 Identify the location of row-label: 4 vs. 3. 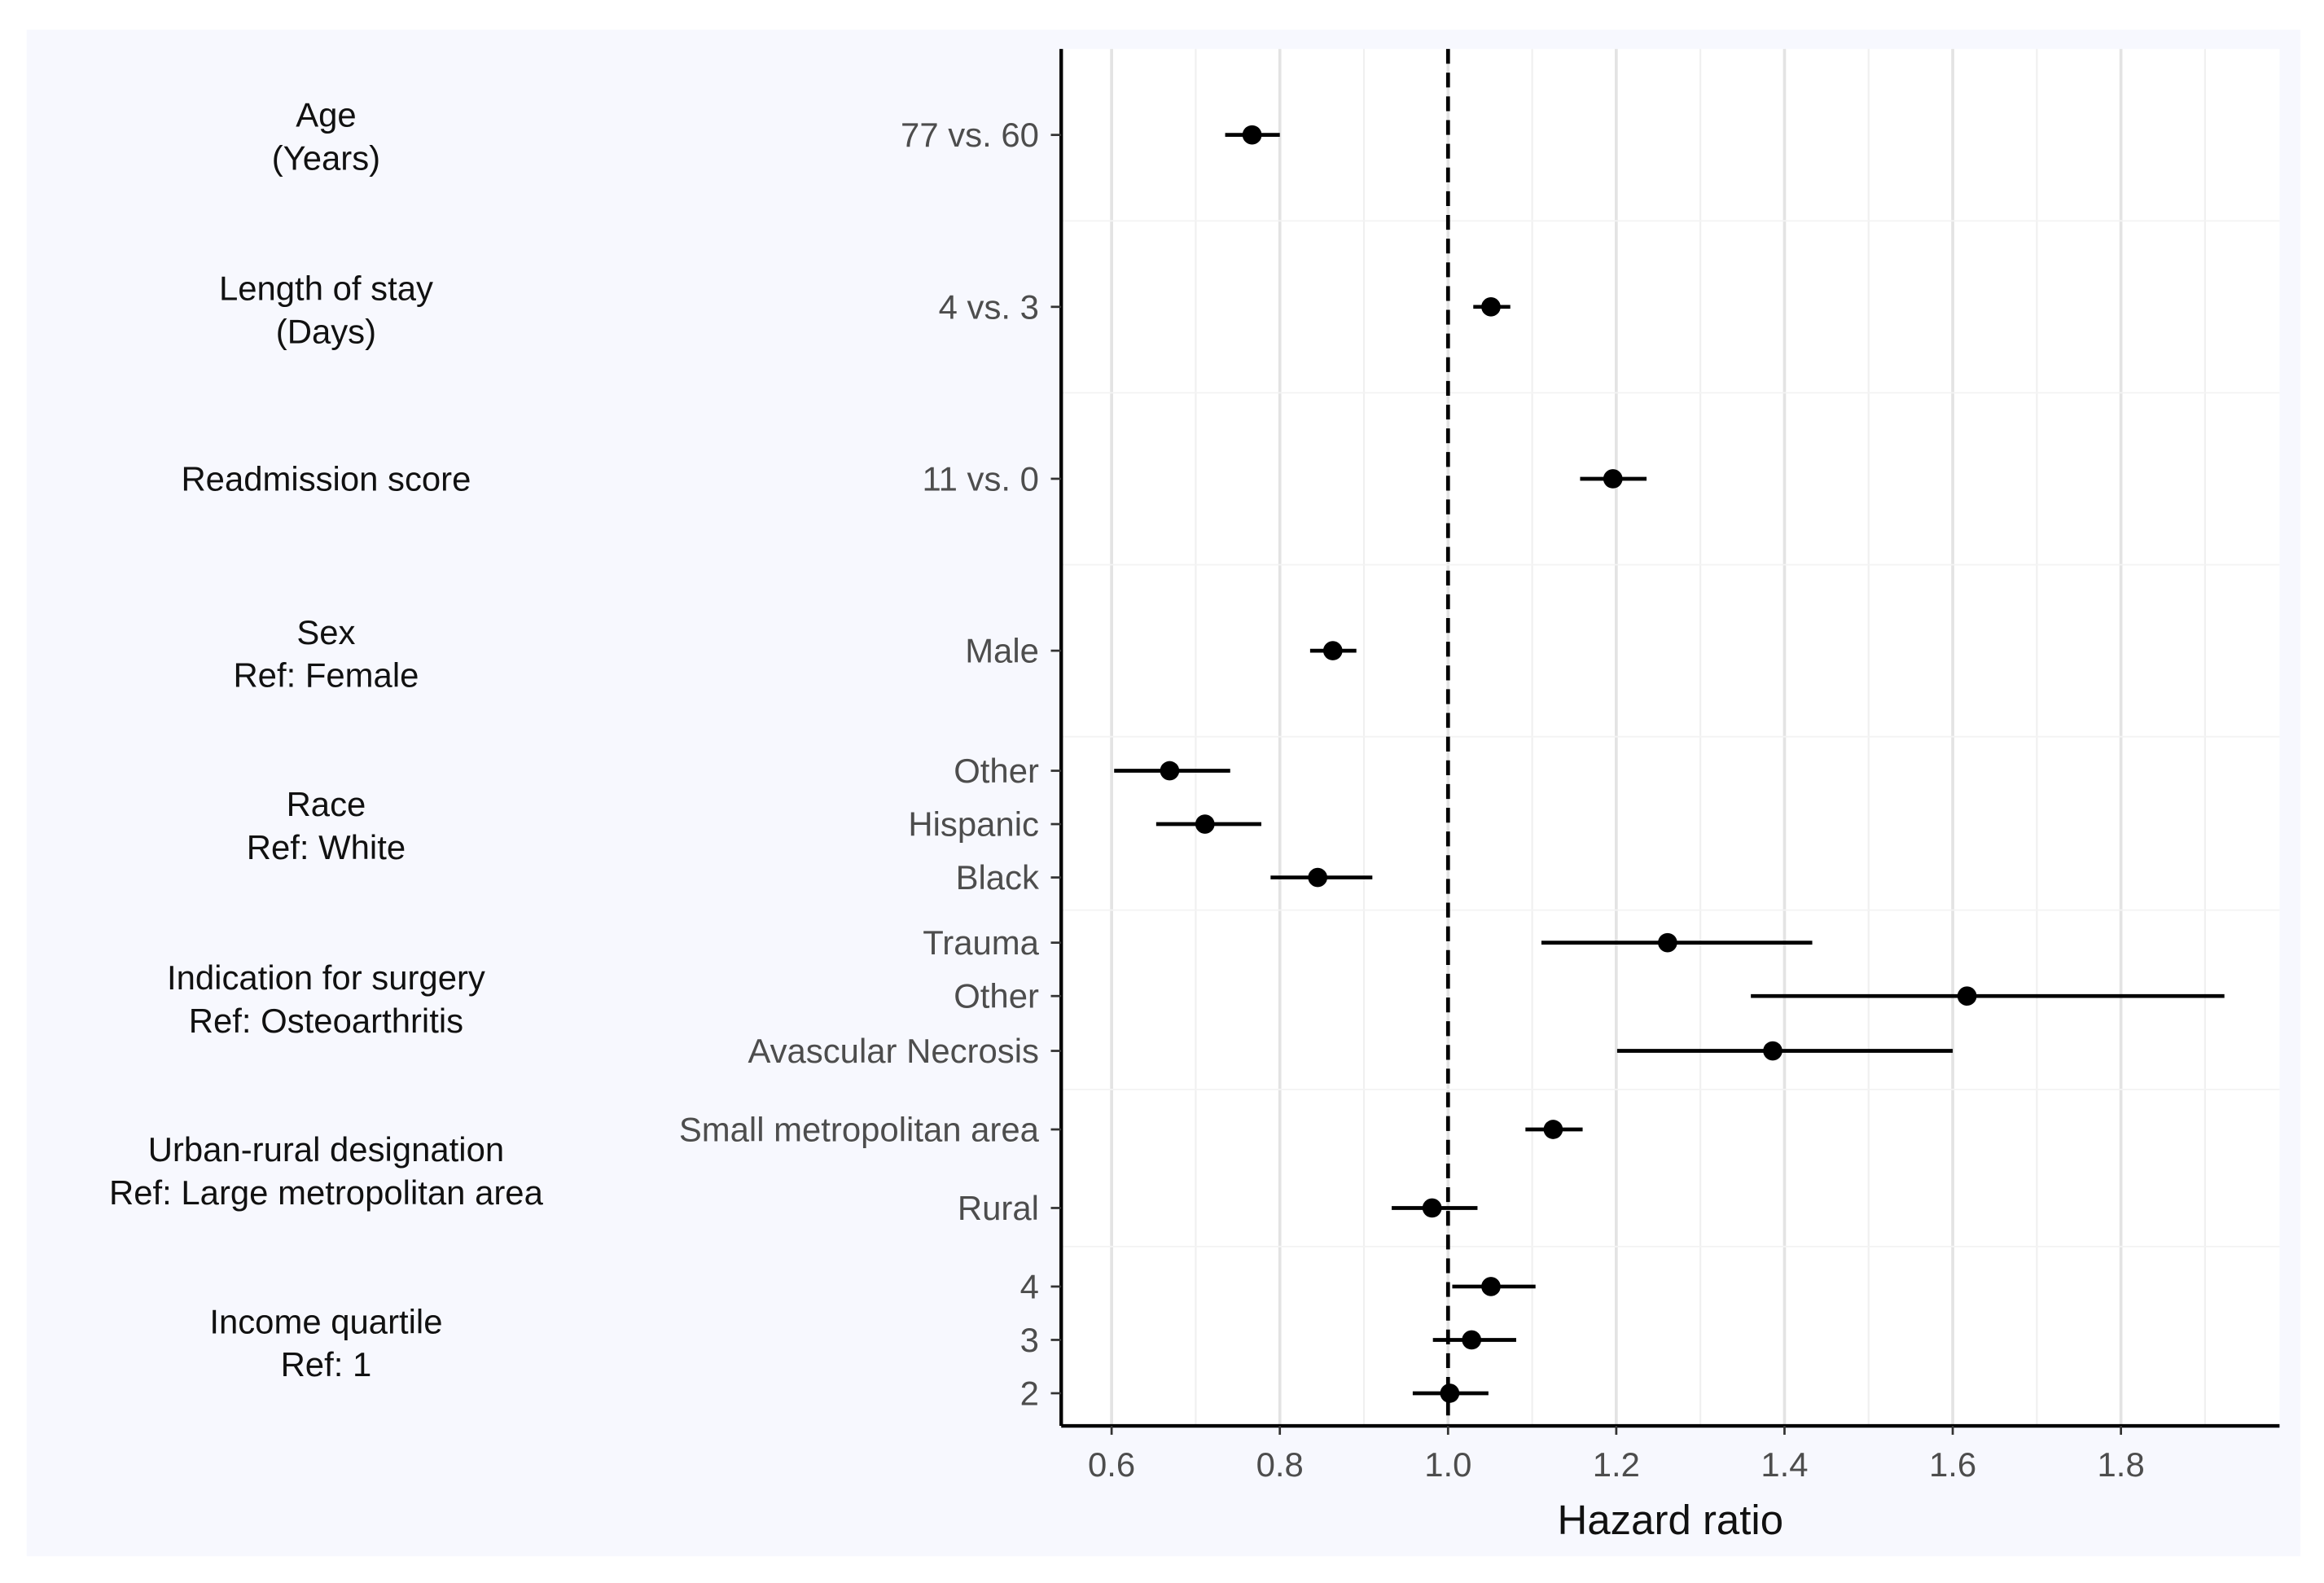
(989, 306).